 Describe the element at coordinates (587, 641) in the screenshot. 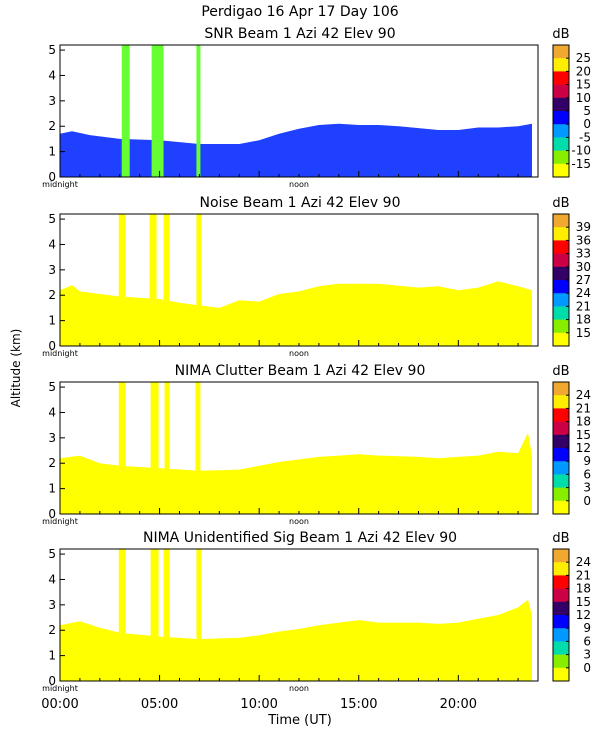

I see `colorbar-label: 6` at that location.